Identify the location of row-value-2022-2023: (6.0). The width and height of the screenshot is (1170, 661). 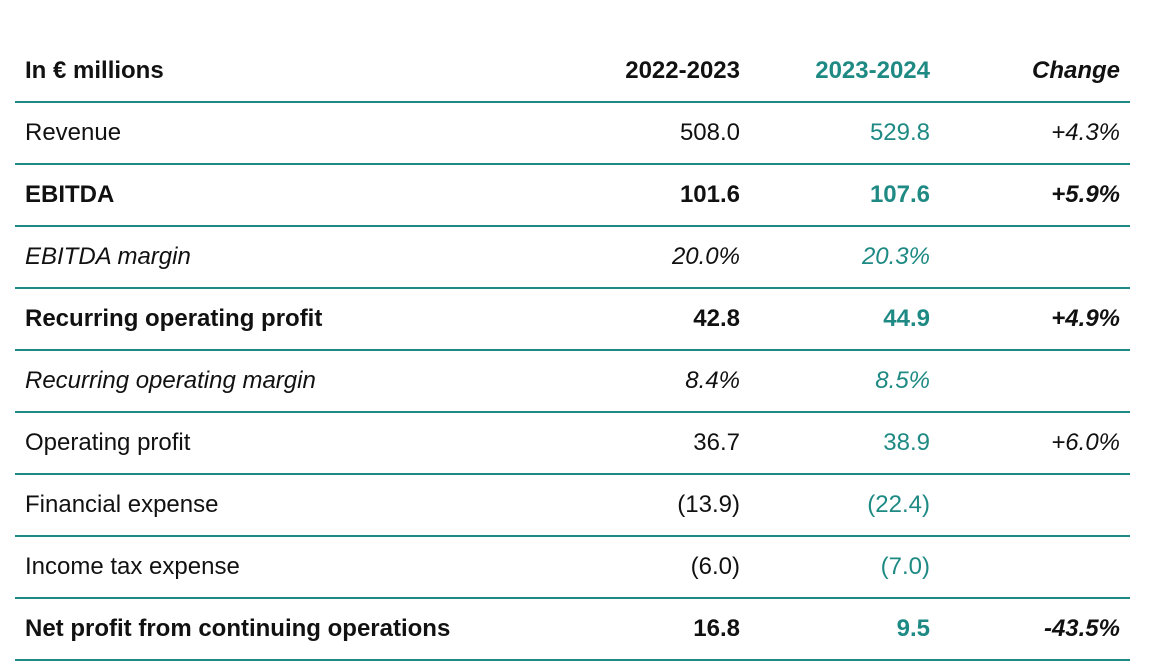
(655, 567).